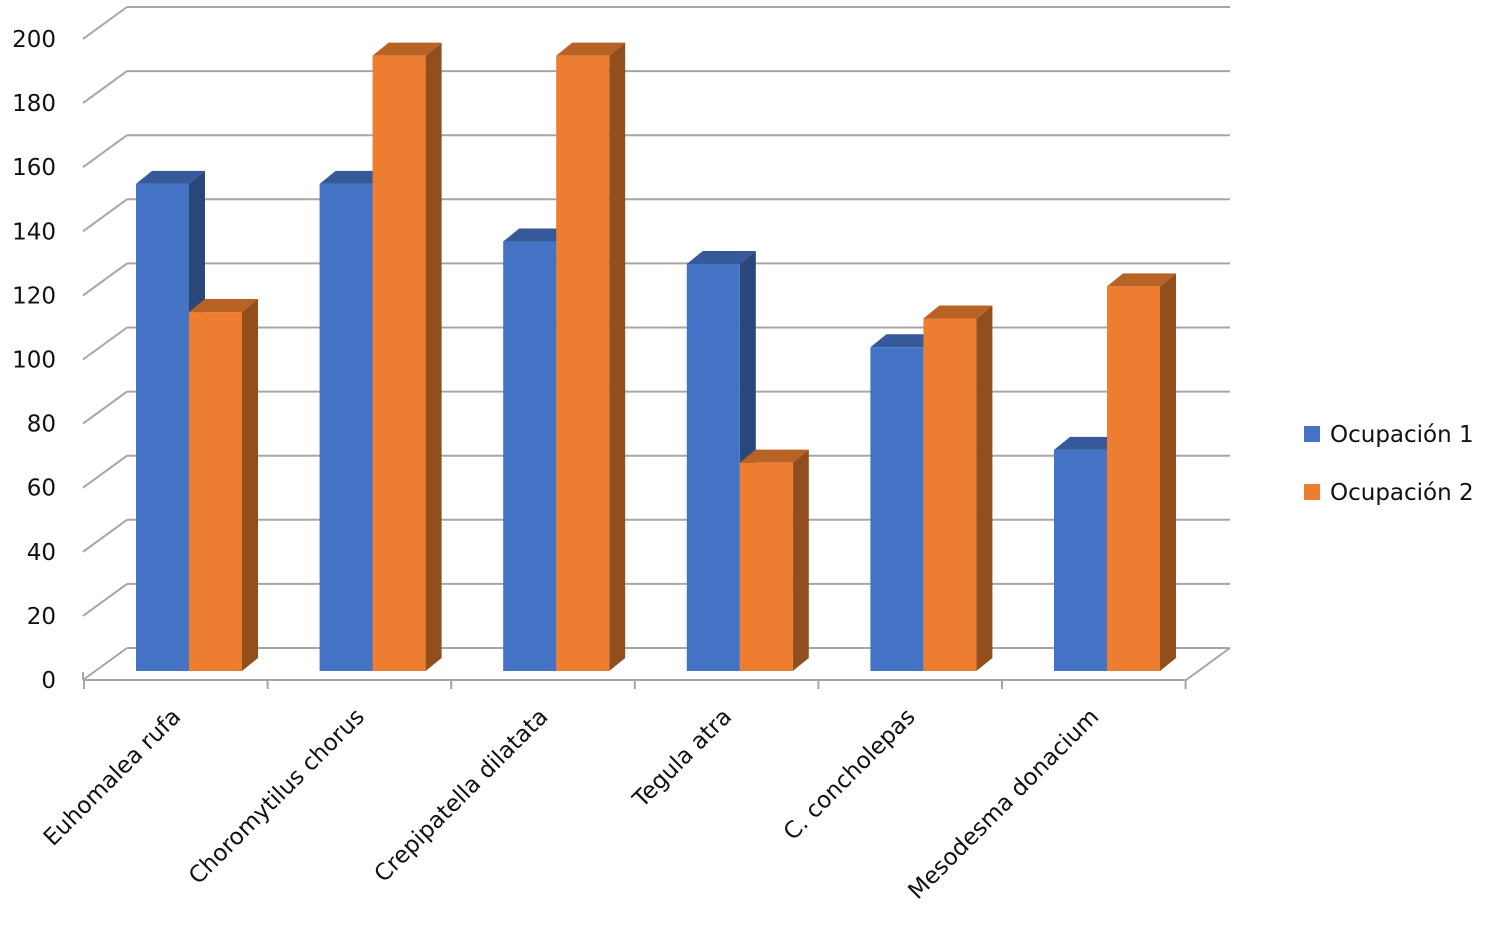 This screenshot has width=1500, height=942. Describe the element at coordinates (34, 104) in the screenshot. I see `y-tick-label: 180` at that location.